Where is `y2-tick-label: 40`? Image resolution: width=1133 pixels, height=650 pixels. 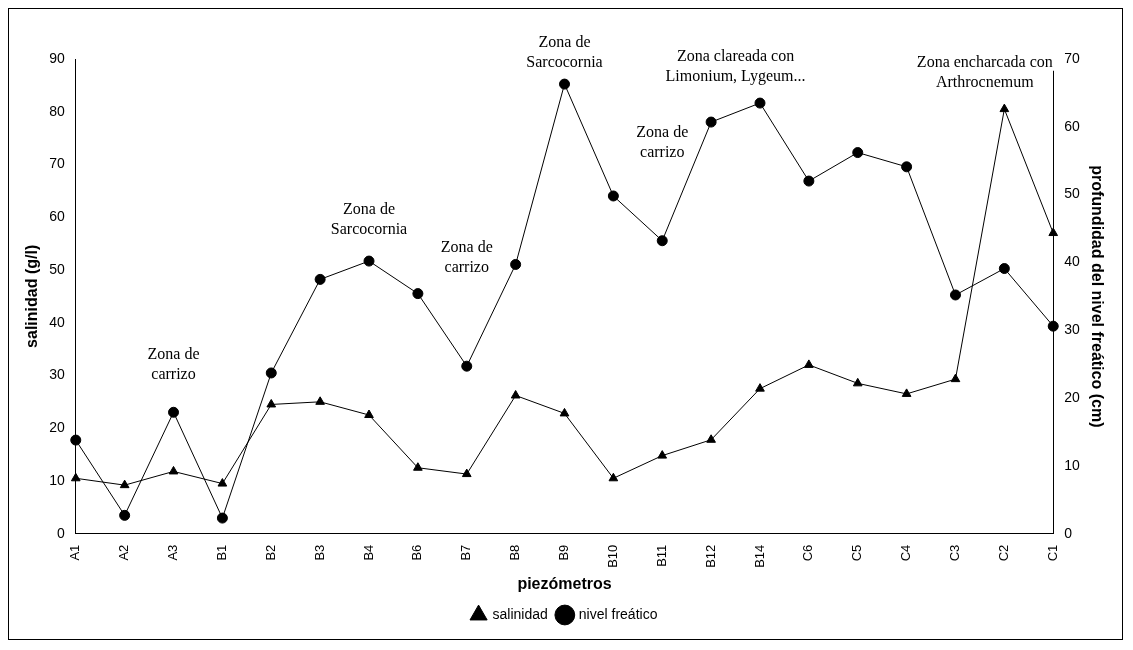 y2-tick-label: 40 is located at coordinates (1072, 261).